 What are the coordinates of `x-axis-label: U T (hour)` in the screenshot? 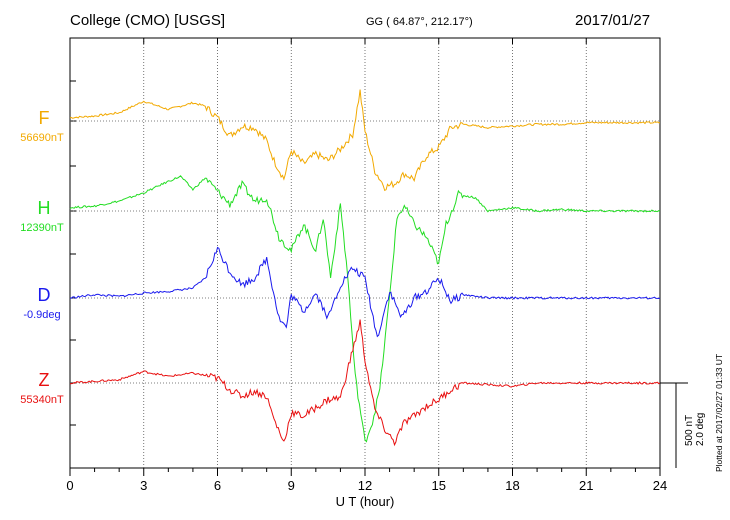 It's located at (365, 501).